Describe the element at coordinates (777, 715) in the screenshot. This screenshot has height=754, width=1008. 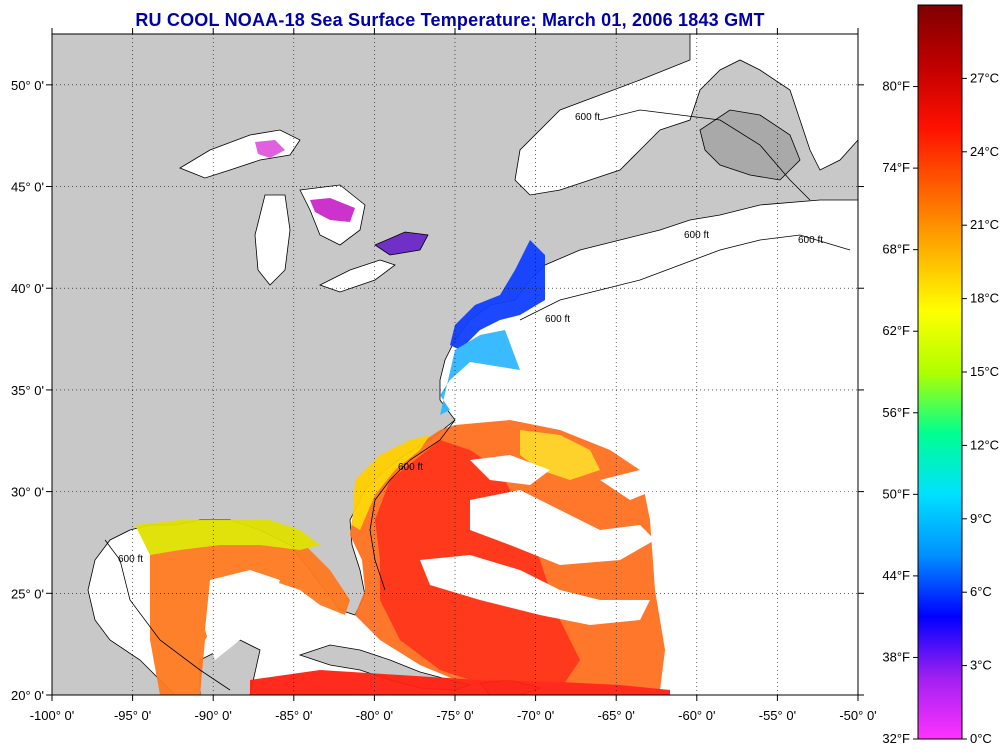
I see `lon-tick-label: -55° 0'` at that location.